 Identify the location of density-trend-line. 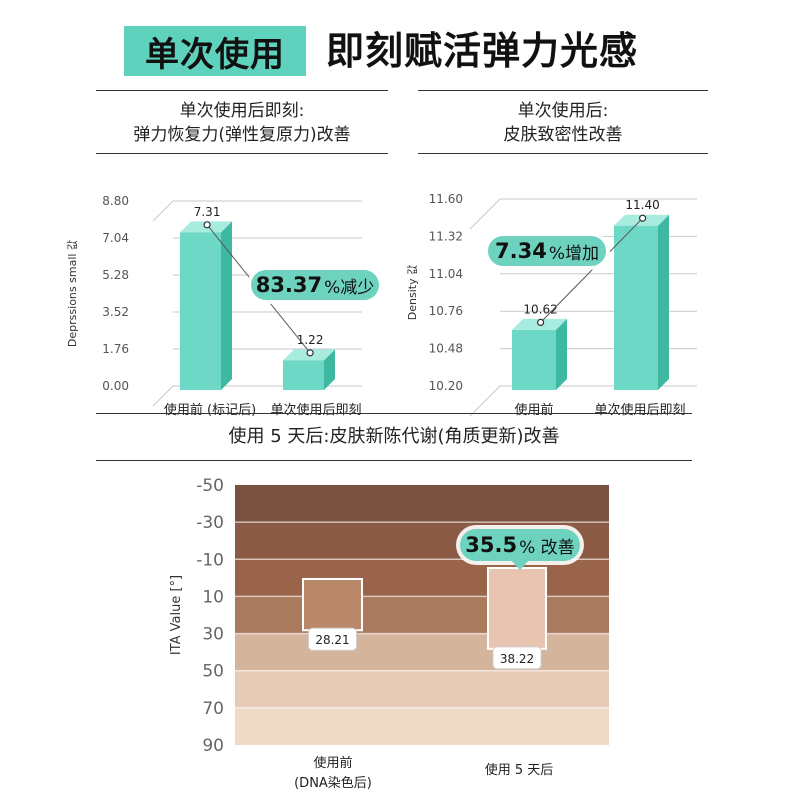
(591, 270).